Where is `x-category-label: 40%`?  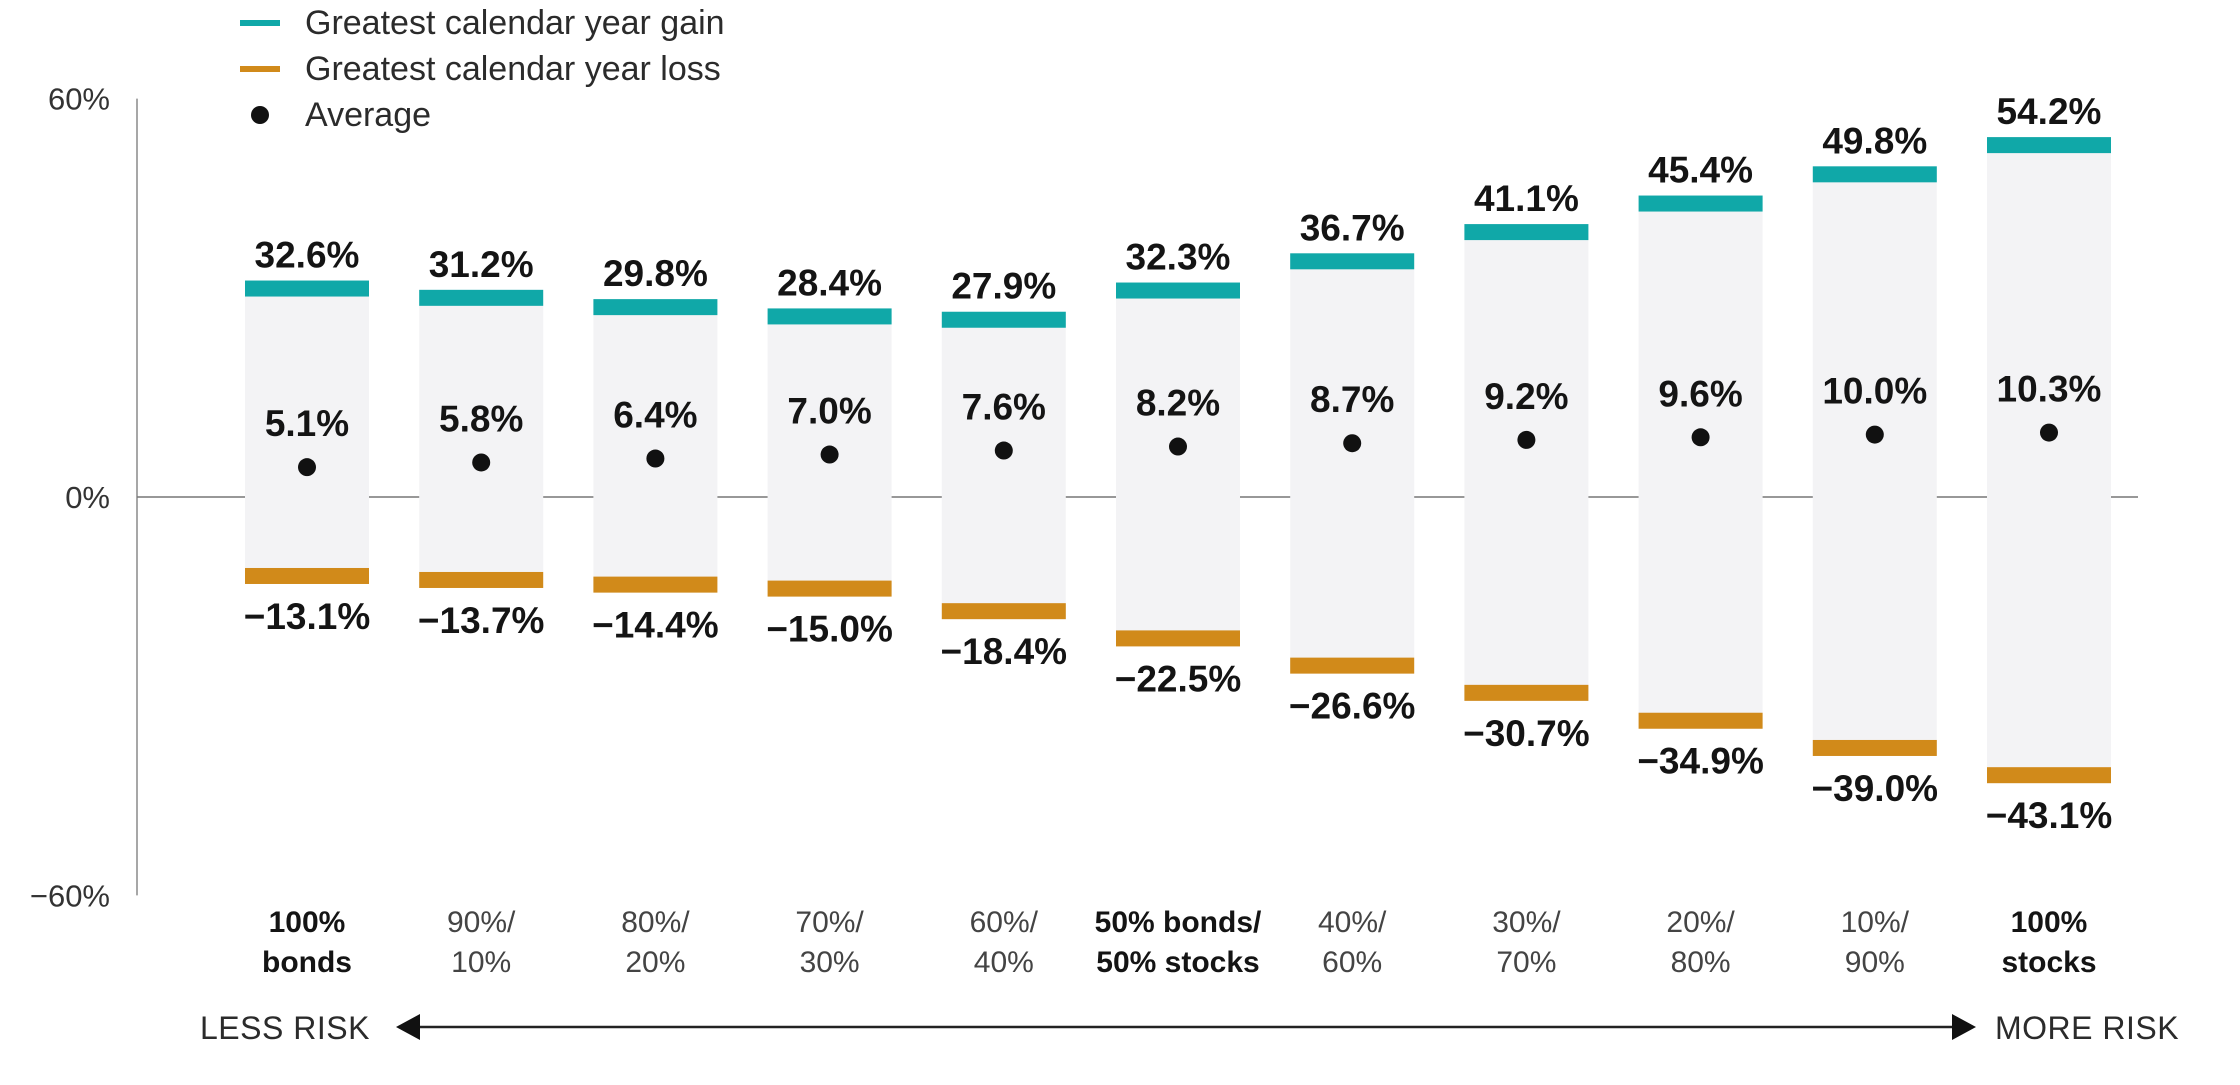 x-category-label: 40% is located at coordinates (1004, 962).